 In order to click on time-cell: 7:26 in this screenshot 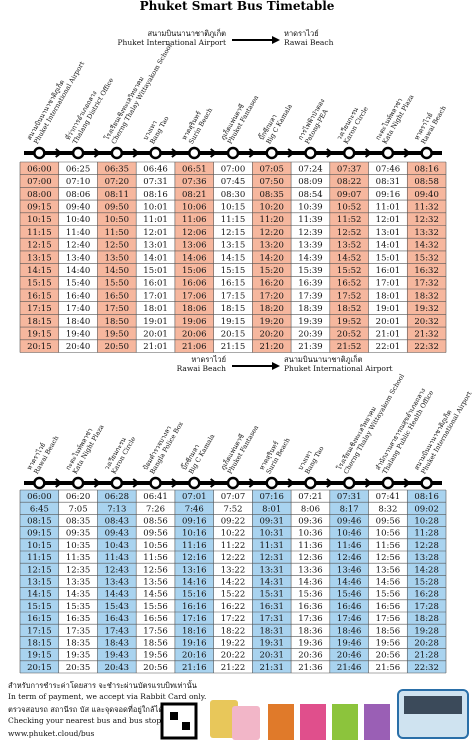, I will do `click(155, 509)`.